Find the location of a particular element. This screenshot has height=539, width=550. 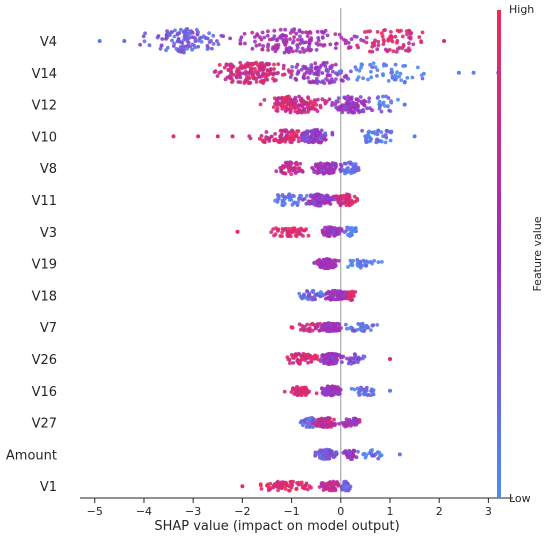

x-tick-label: −4 is located at coordinates (144, 511).